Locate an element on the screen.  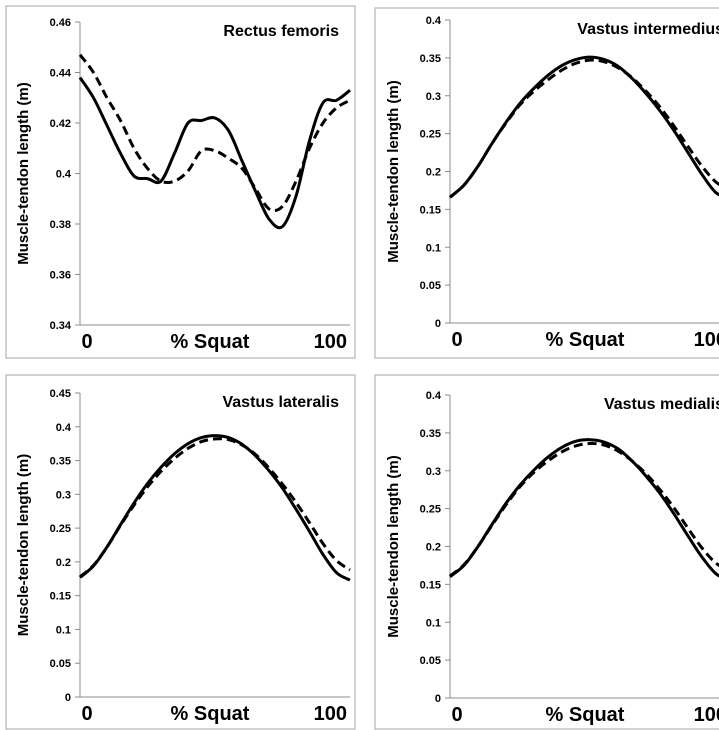
chart3-y-tick-label: 0.4 is located at coordinates (64, 428).